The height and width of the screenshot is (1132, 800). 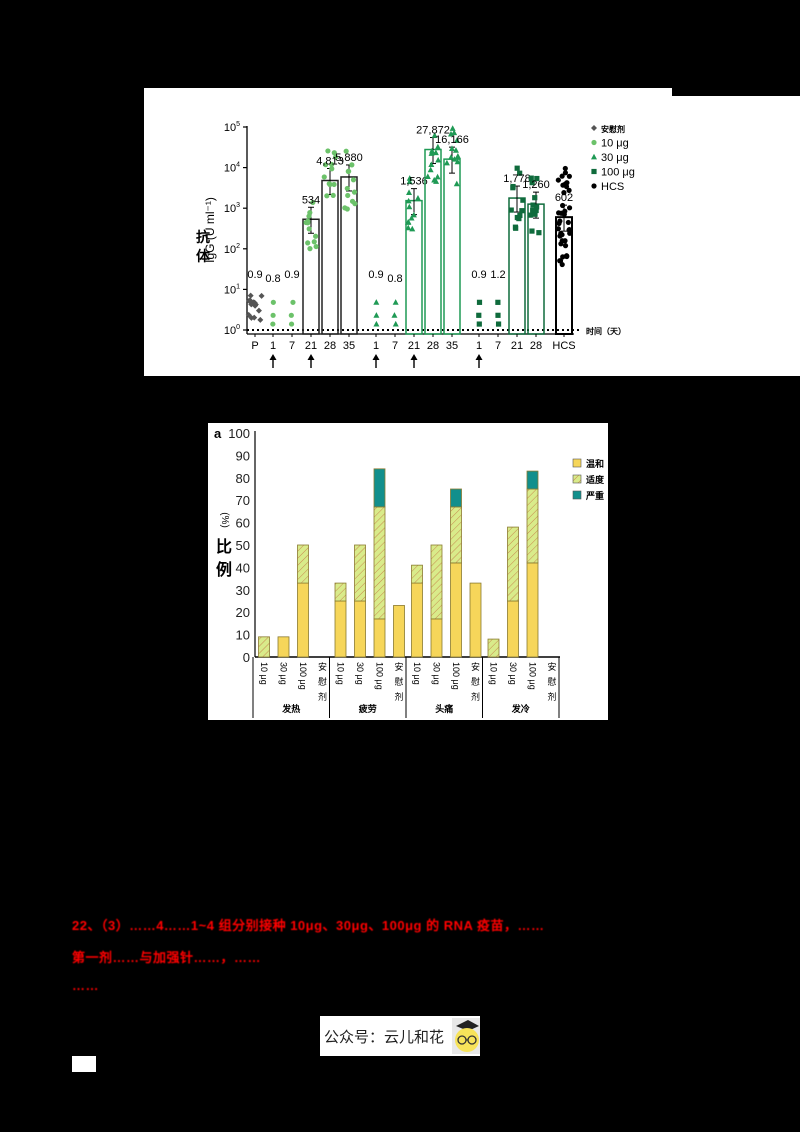 What do you see at coordinates (224, 547) in the screenshot?
I see `y-axis-label-cn: 比` at bounding box center [224, 547].